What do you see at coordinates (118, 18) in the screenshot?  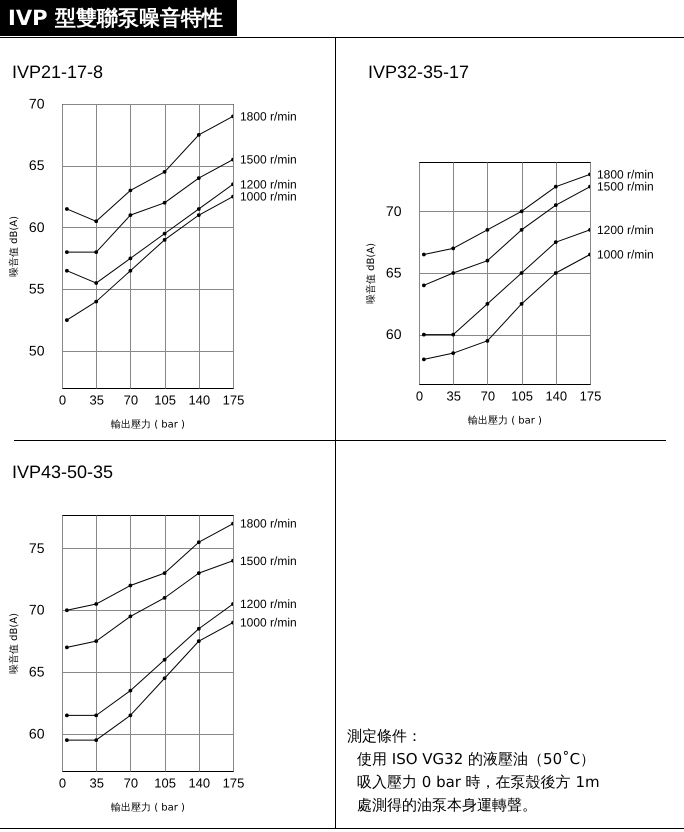 I see `chart-title: IVP 型雙聯泵噪音特性` at bounding box center [118, 18].